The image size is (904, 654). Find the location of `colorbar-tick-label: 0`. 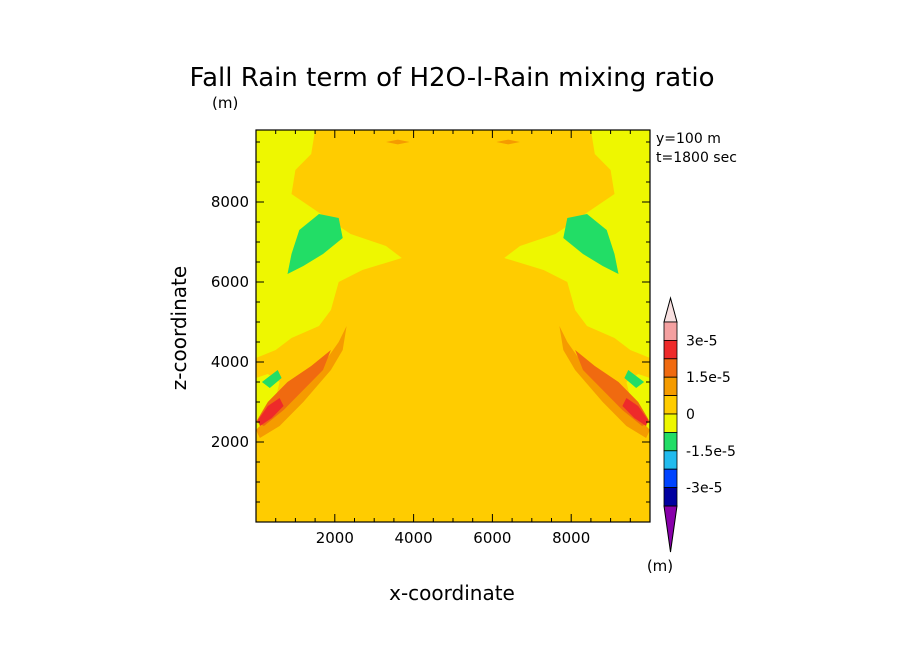

colorbar-tick-label: 0 is located at coordinates (690, 415).